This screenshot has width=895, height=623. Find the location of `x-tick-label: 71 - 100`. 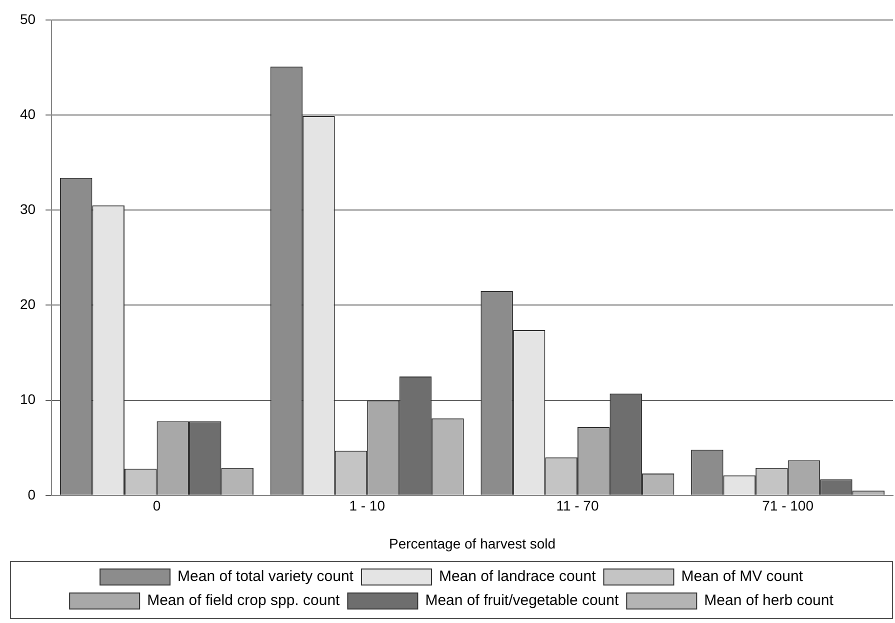

x-tick-label: 71 - 100 is located at coordinates (788, 506).